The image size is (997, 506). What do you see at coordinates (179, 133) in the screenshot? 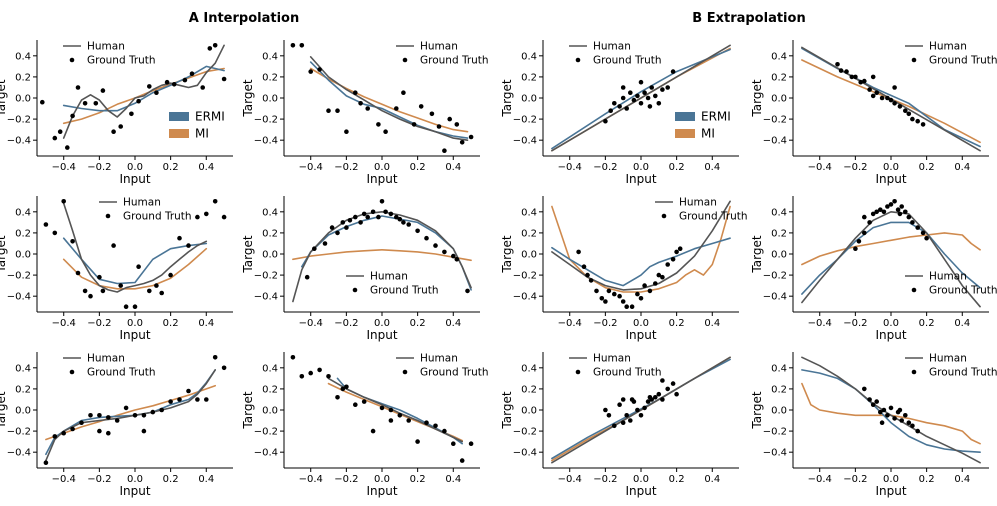
I see `legend-mi-patch` at bounding box center [179, 133].